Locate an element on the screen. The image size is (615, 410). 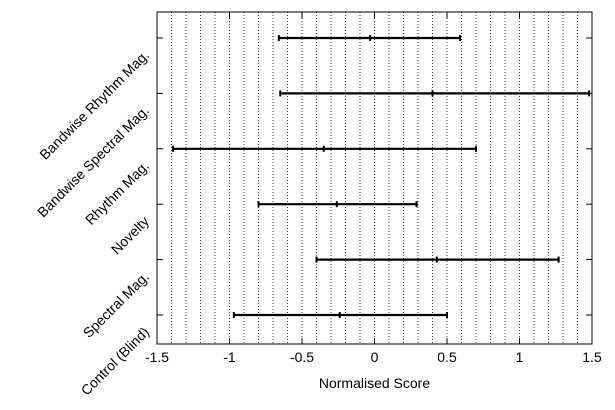
x-tick-label: -1.5 is located at coordinates (157, 357).